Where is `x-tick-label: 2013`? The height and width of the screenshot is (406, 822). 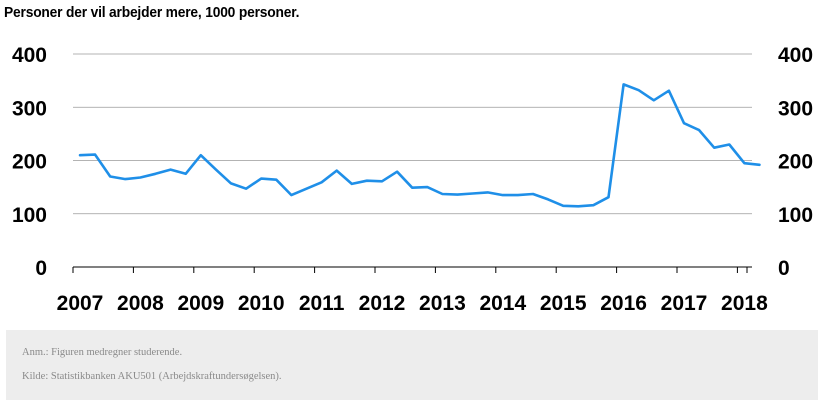
x-tick-label: 2013 is located at coordinates (442, 303).